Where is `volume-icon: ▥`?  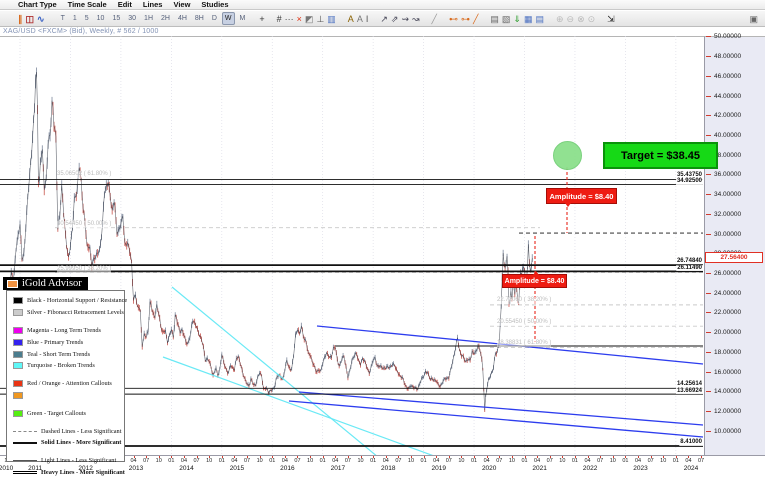
volume-icon: ▥ is located at coordinates (331, 18).